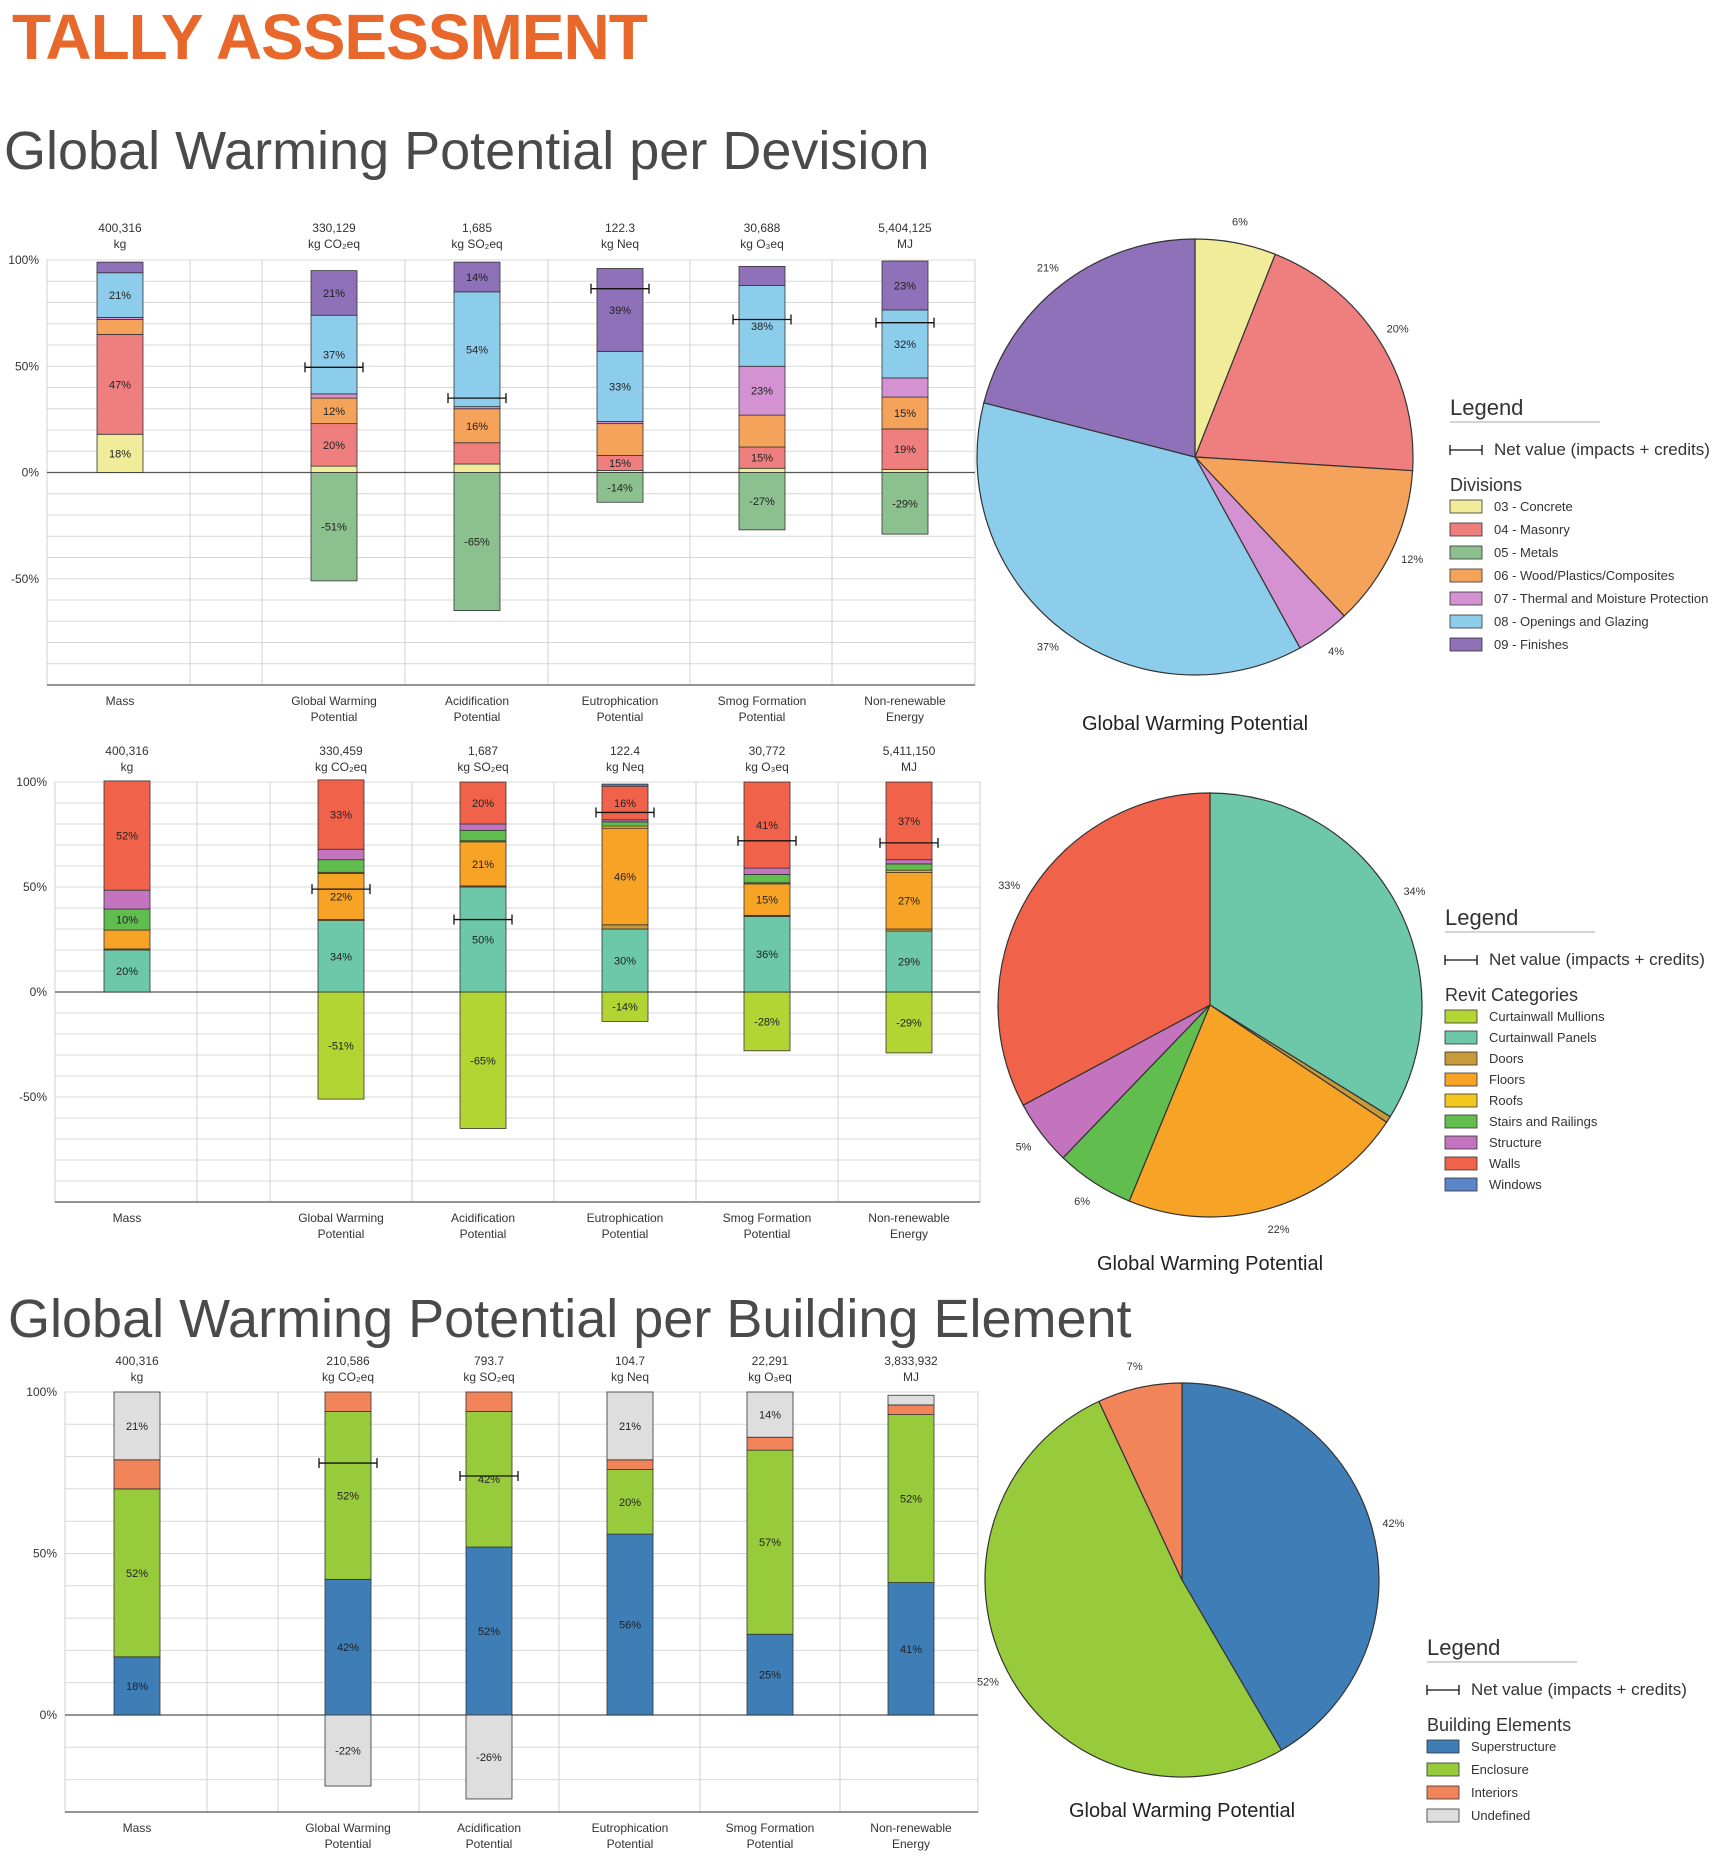  I want to click on data-label: 37%, so click(334, 356).